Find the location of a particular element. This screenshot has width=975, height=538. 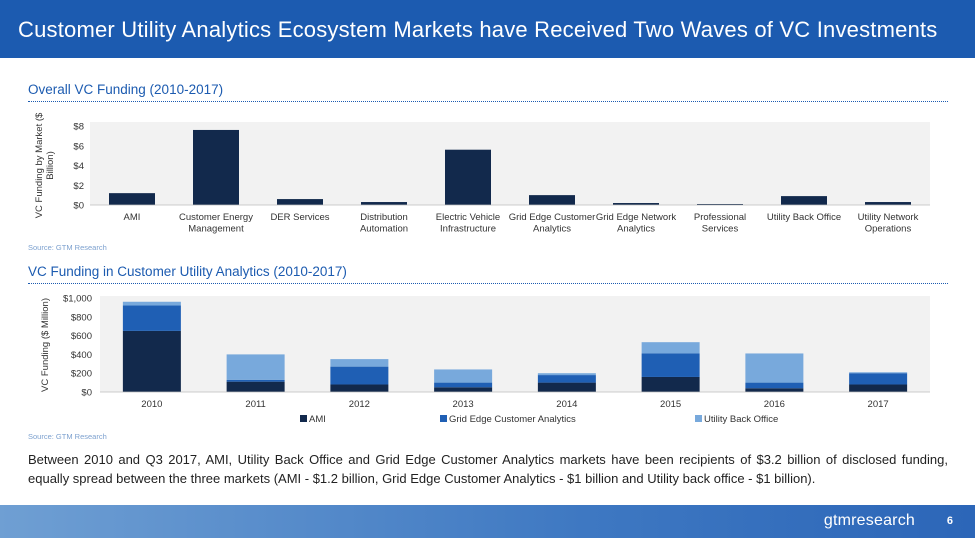

chart1-xtick-label: Customer Energy Management is located at coordinates (216, 223).